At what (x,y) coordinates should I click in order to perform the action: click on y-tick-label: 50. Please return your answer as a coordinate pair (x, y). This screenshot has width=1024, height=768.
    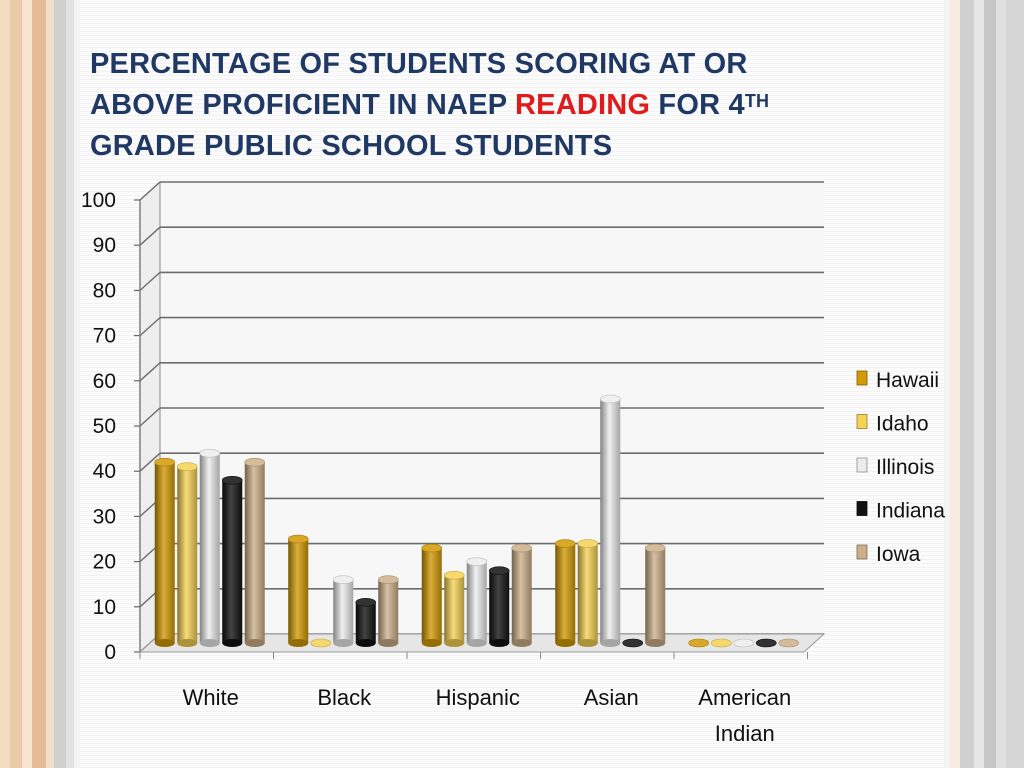
    Looking at the image, I should click on (104, 426).